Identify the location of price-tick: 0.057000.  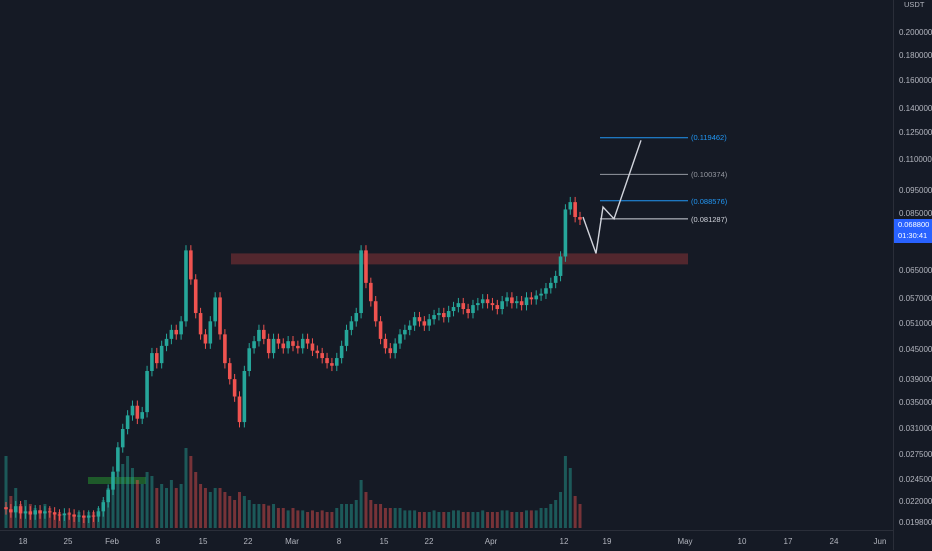
(915, 298).